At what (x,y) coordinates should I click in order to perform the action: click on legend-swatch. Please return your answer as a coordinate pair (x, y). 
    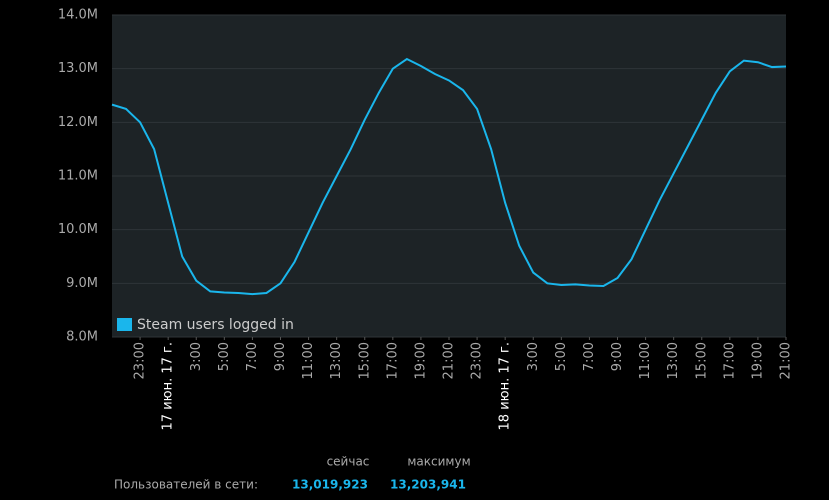
    Looking at the image, I should click on (124, 324).